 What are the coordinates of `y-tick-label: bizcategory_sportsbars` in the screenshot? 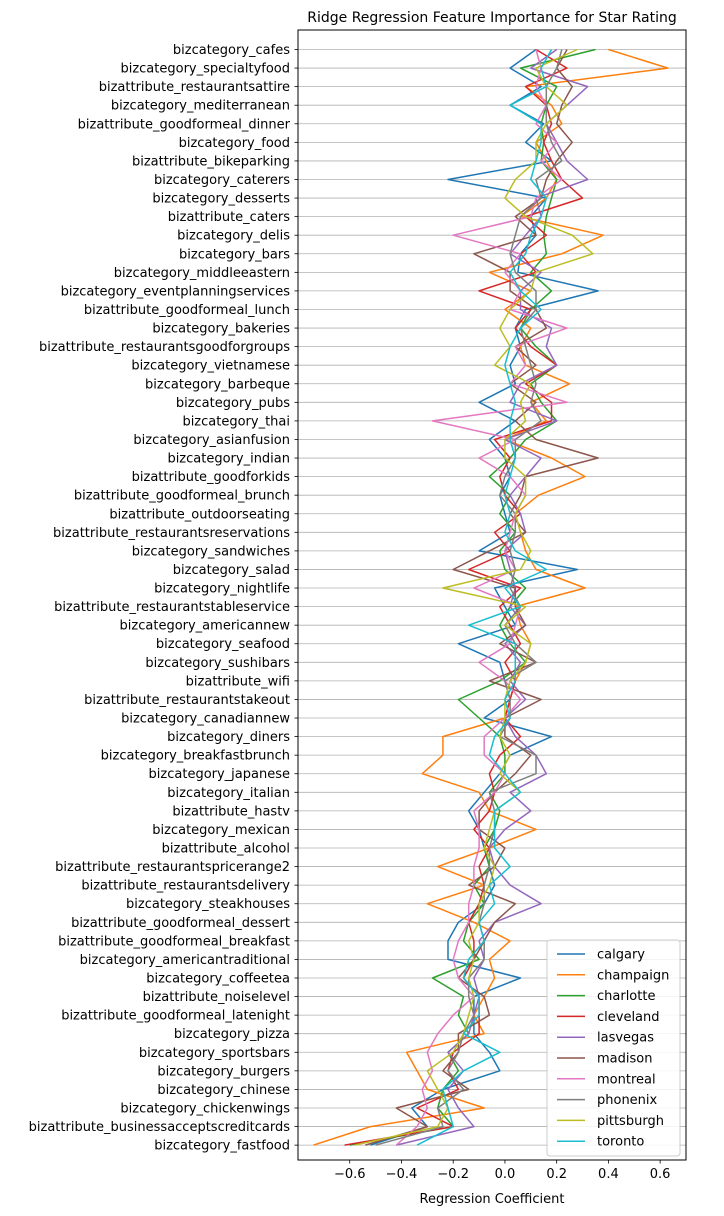 It's located at (214, 1053).